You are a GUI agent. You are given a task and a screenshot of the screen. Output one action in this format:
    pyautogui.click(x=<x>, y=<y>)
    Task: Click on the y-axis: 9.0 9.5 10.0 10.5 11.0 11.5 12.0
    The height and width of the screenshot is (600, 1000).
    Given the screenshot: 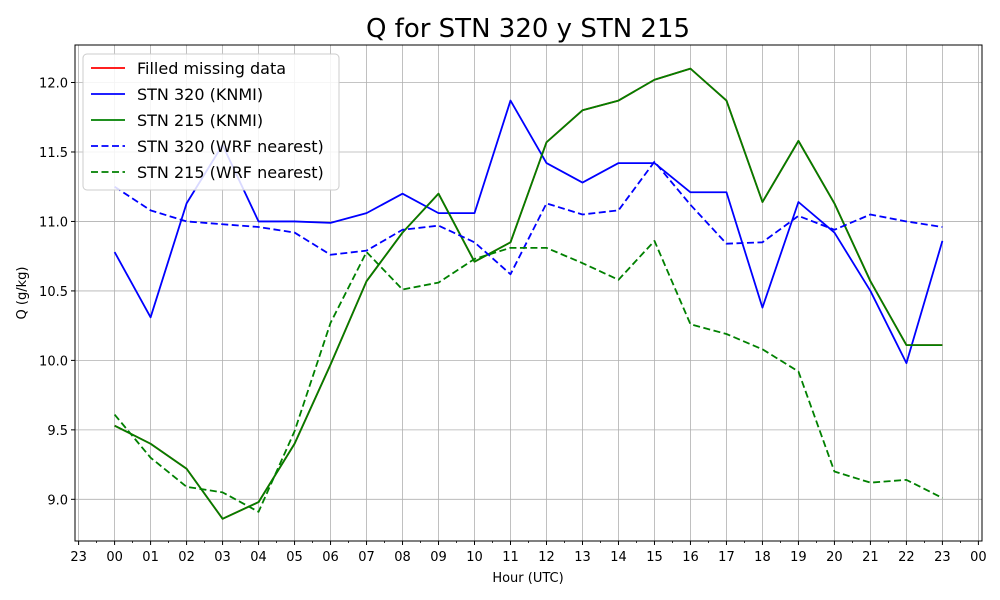 What is the action you would take?
    pyautogui.click(x=57, y=292)
    